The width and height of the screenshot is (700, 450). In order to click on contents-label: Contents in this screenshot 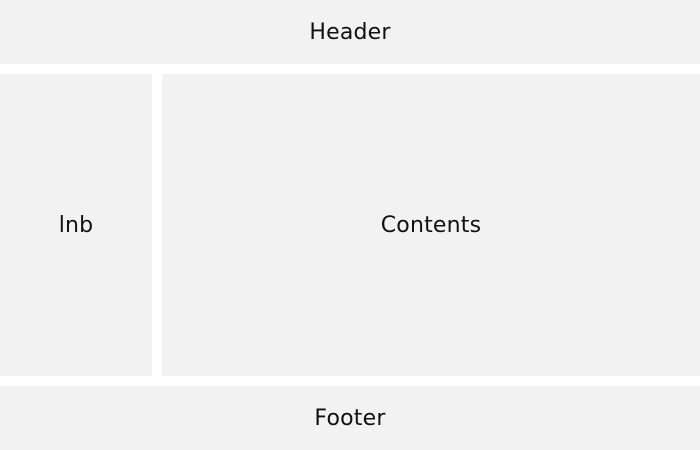, I will do `click(431, 225)`.